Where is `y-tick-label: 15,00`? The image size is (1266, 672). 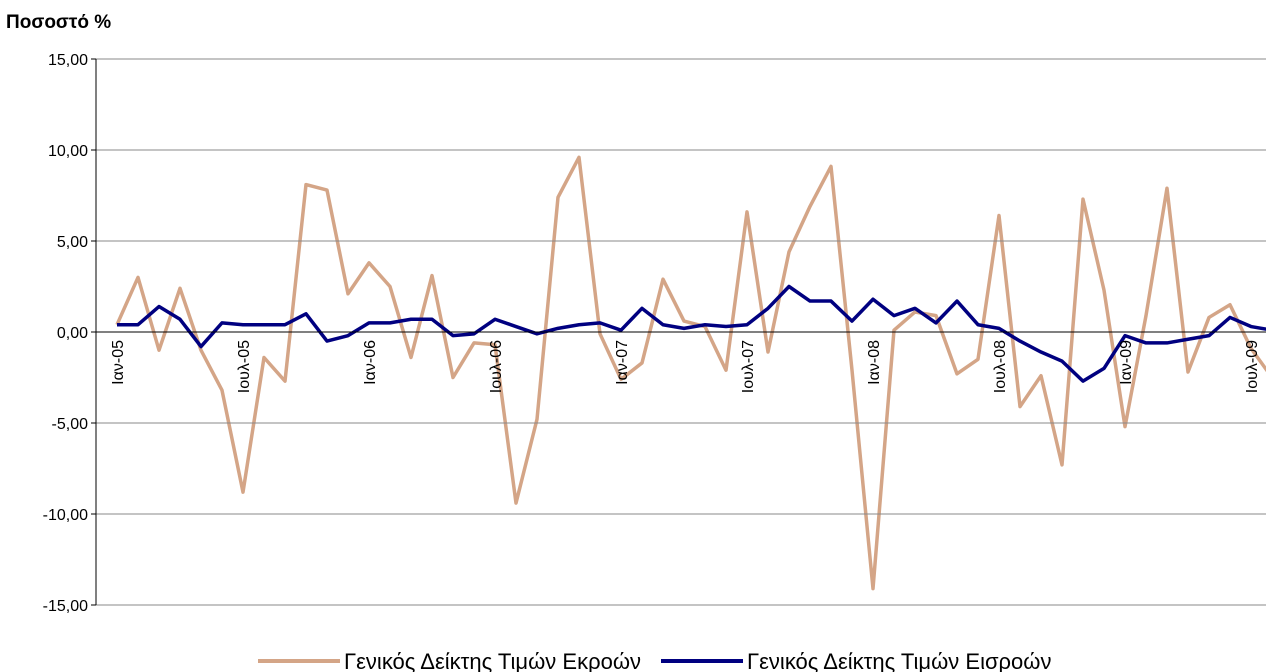 y-tick-label: 15,00 is located at coordinates (68, 60).